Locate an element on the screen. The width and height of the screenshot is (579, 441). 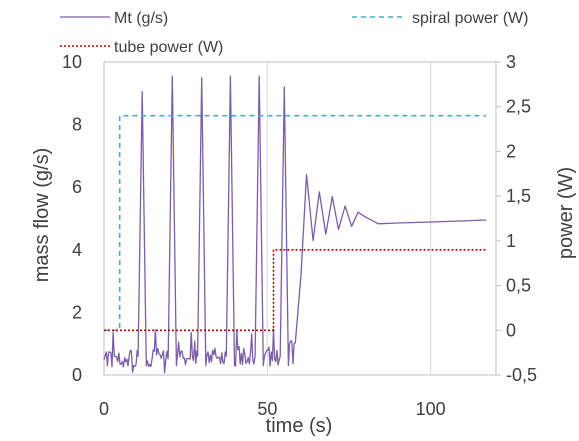
x-ticks: 0 50 100 is located at coordinates (272, 409).